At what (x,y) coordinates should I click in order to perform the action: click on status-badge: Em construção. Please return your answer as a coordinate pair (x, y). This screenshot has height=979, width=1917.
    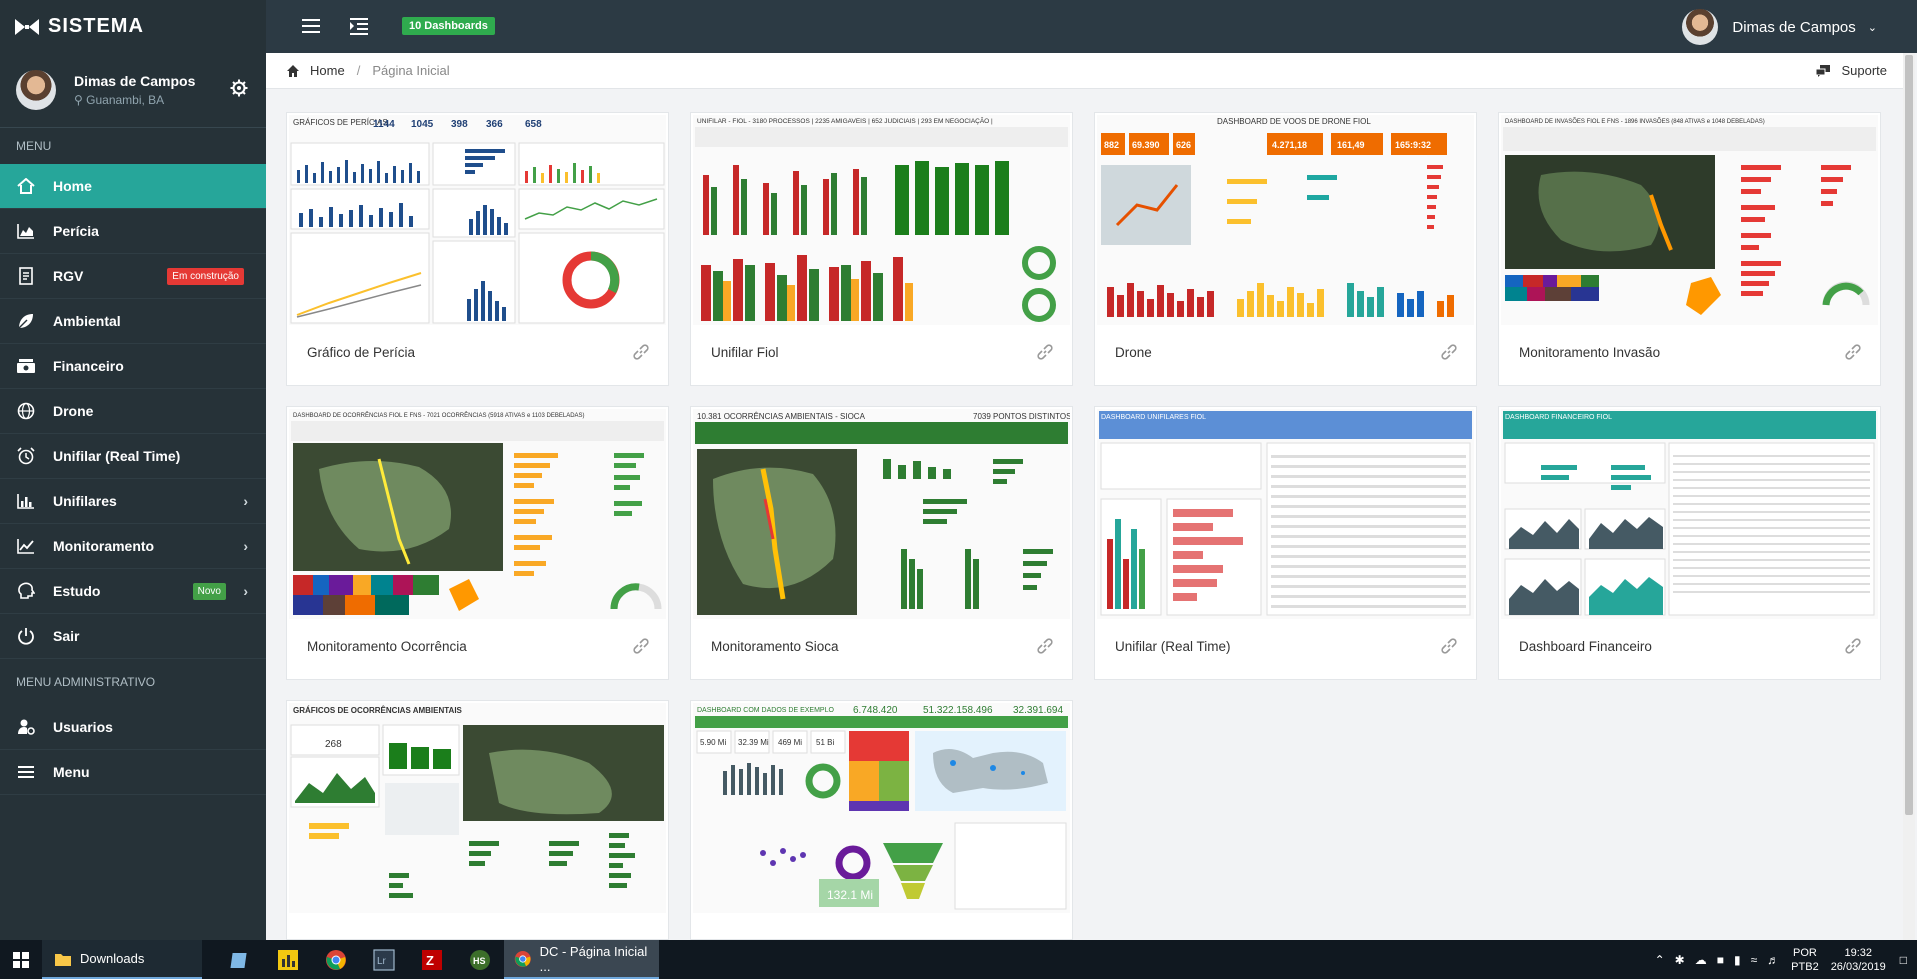
    Looking at the image, I should click on (205, 276).